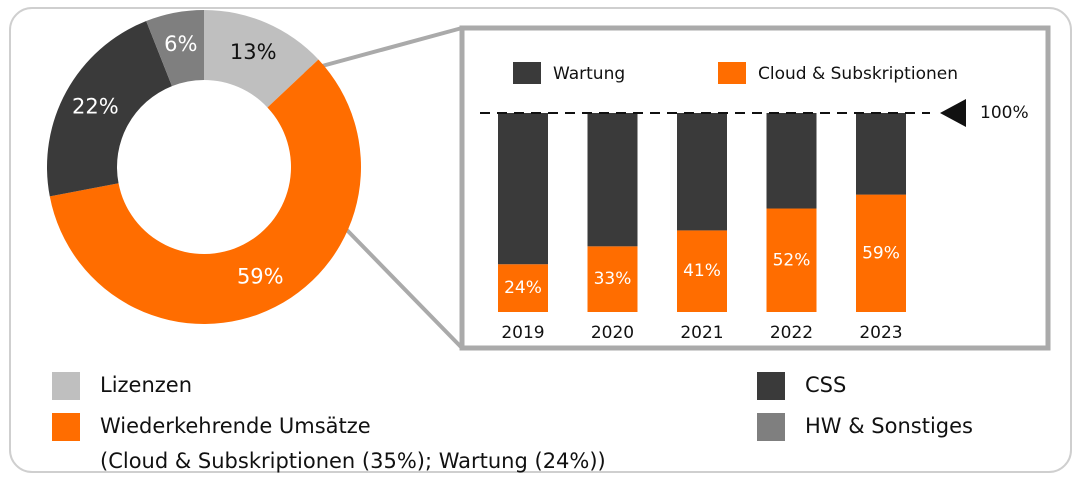 The image size is (1081, 481). What do you see at coordinates (1004, 113) in the screenshot?
I see `reference-label: 100%` at bounding box center [1004, 113].